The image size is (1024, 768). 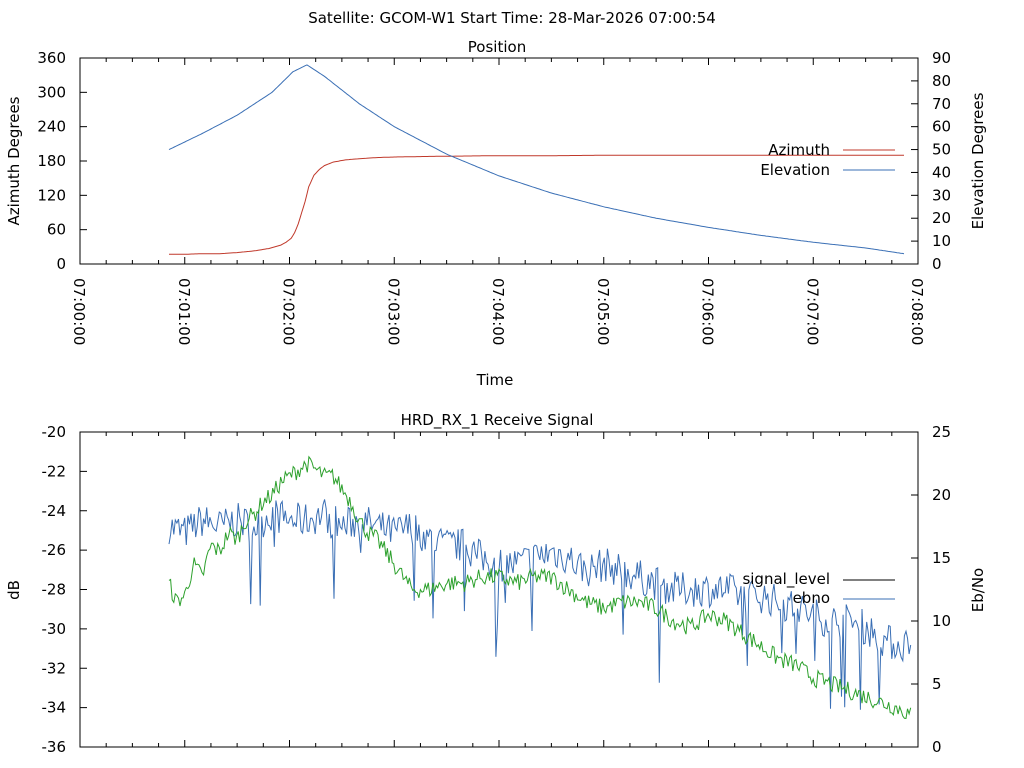 I want to click on legend-label-azimuth: Azimuth, so click(x=799, y=150).